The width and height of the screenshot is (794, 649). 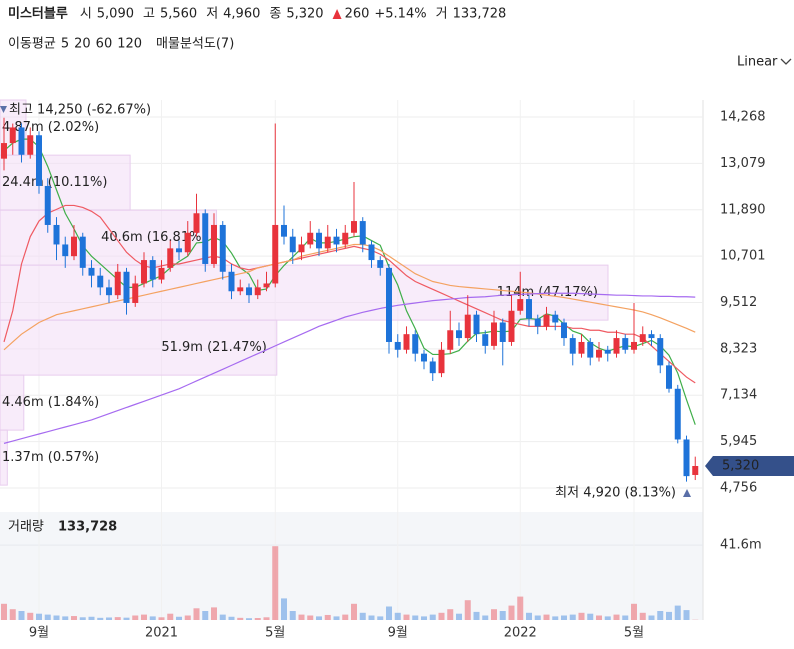 I want to click on field-label: 종, so click(x=275, y=14).